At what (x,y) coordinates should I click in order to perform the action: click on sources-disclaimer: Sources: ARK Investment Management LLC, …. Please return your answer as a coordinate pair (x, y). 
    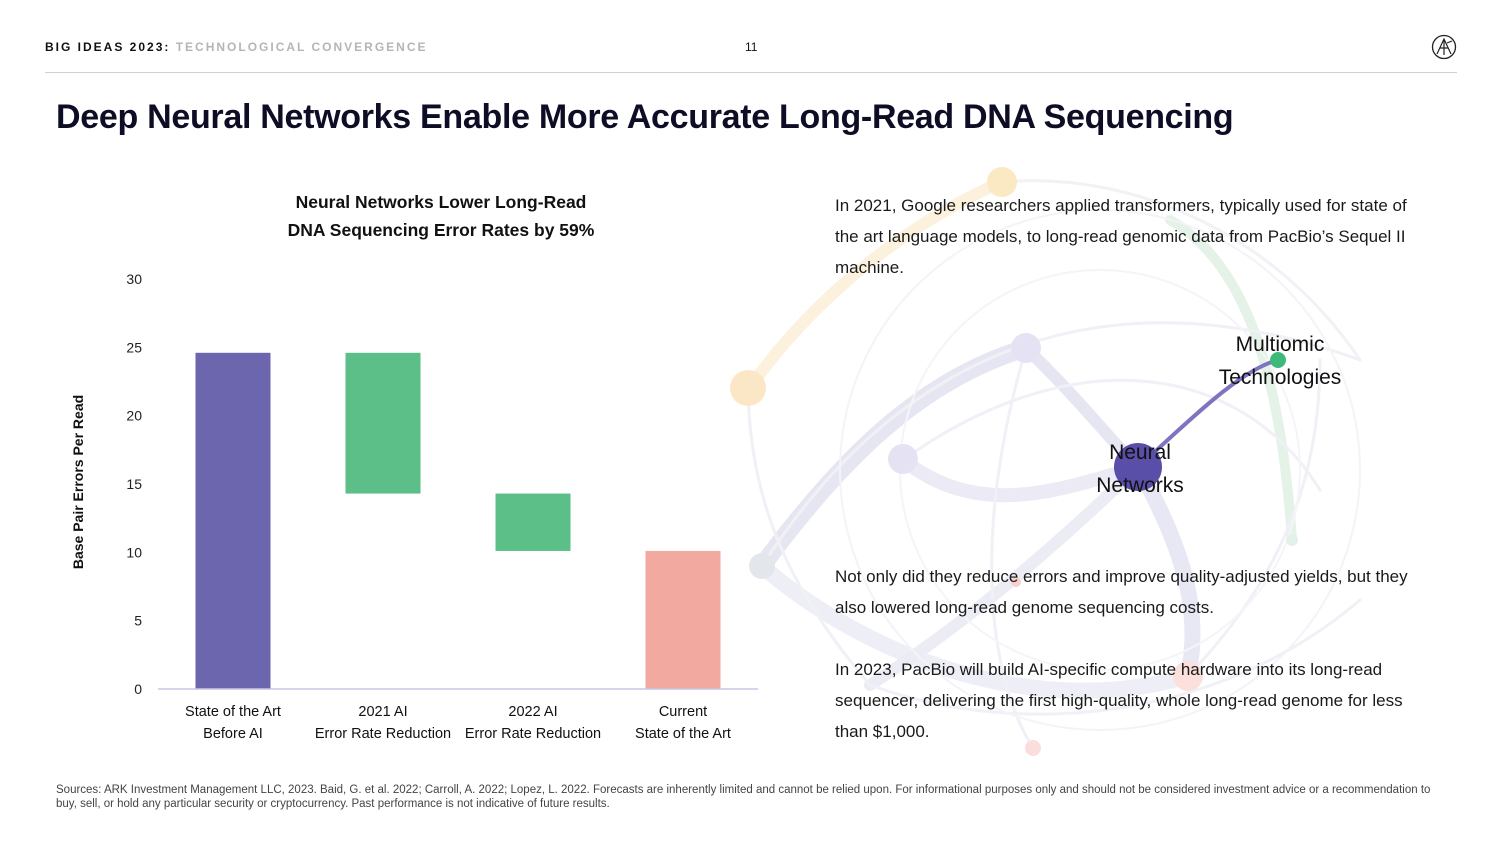
    Looking at the image, I should click on (743, 797).